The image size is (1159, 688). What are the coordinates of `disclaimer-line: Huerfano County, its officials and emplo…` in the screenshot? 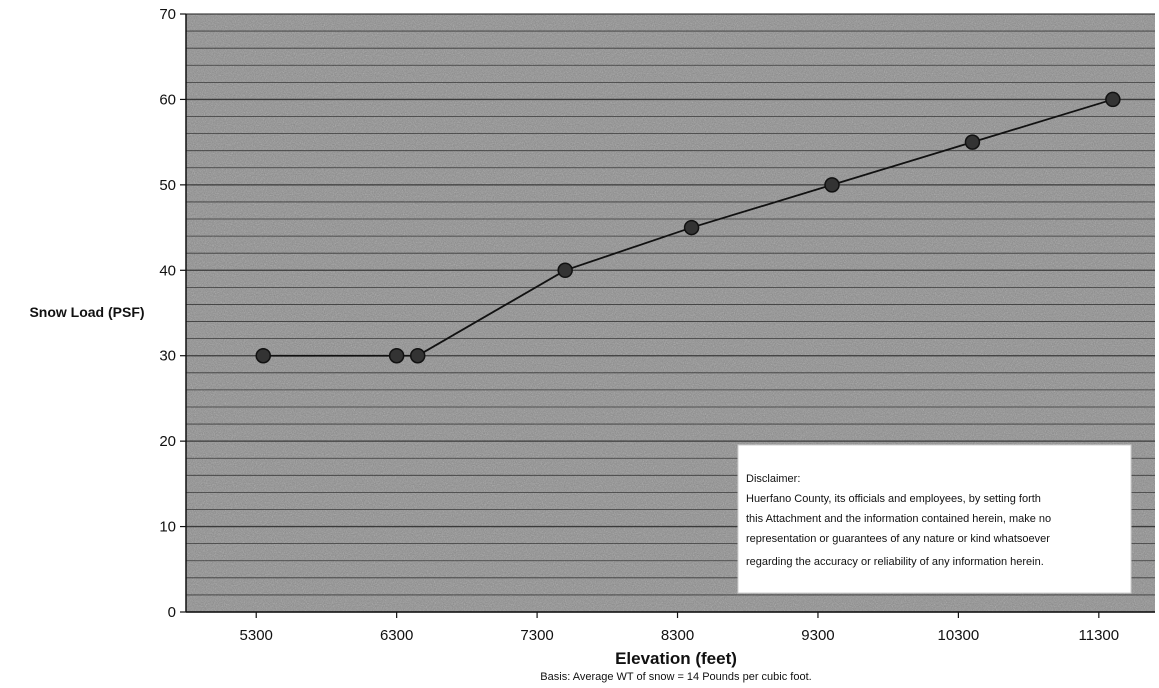 It's located at (893, 499).